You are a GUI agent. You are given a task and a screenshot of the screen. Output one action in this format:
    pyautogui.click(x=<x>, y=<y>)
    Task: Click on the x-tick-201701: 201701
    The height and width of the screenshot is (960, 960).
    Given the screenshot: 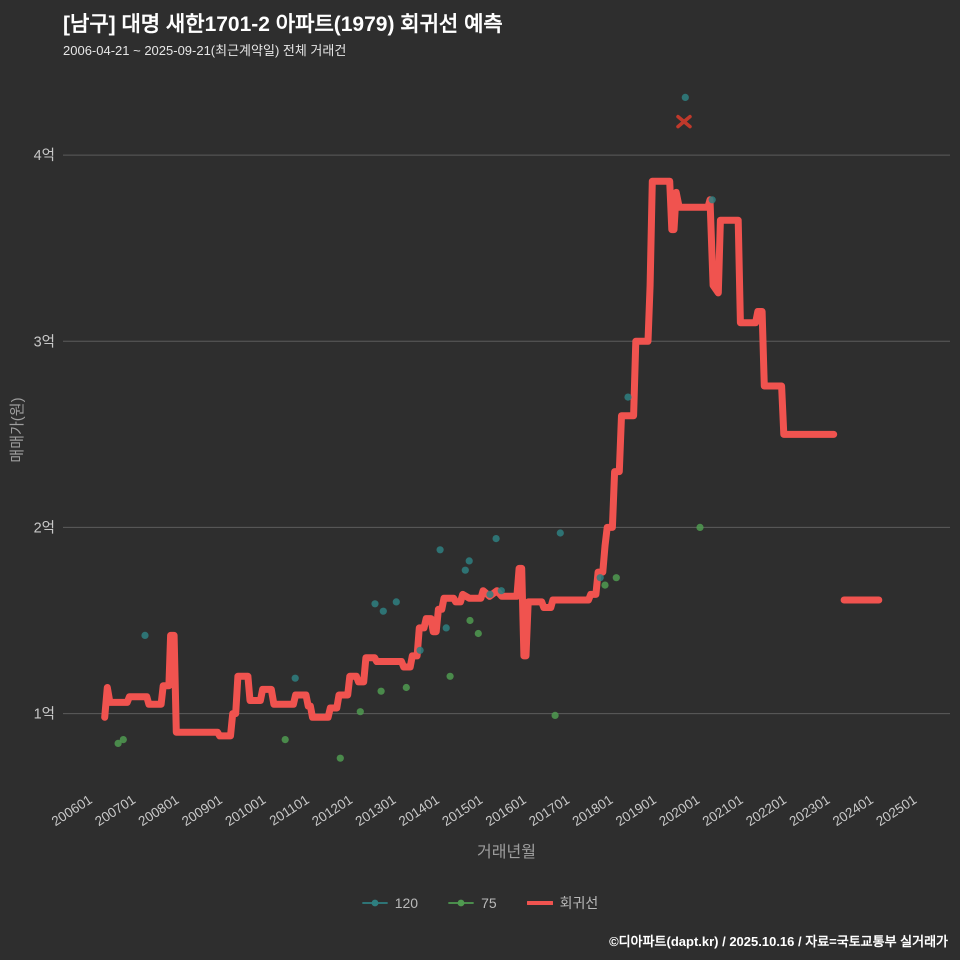 What is the action you would take?
    pyautogui.click(x=549, y=810)
    